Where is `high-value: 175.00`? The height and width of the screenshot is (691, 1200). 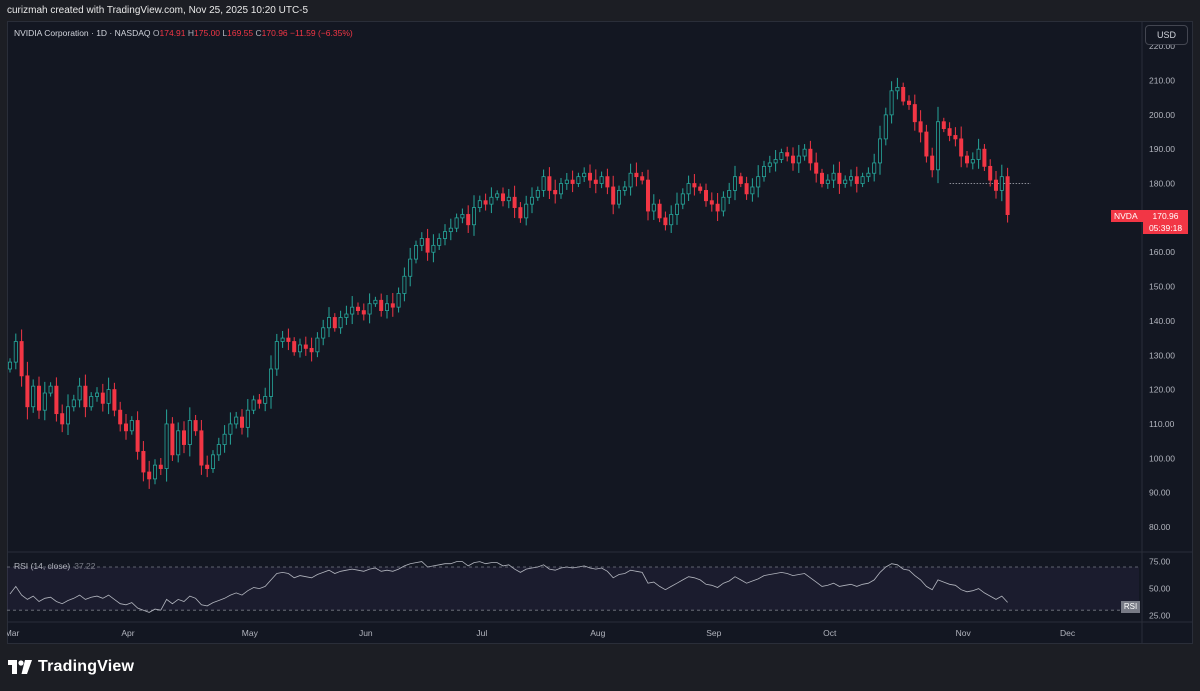 high-value: 175.00 is located at coordinates (207, 33).